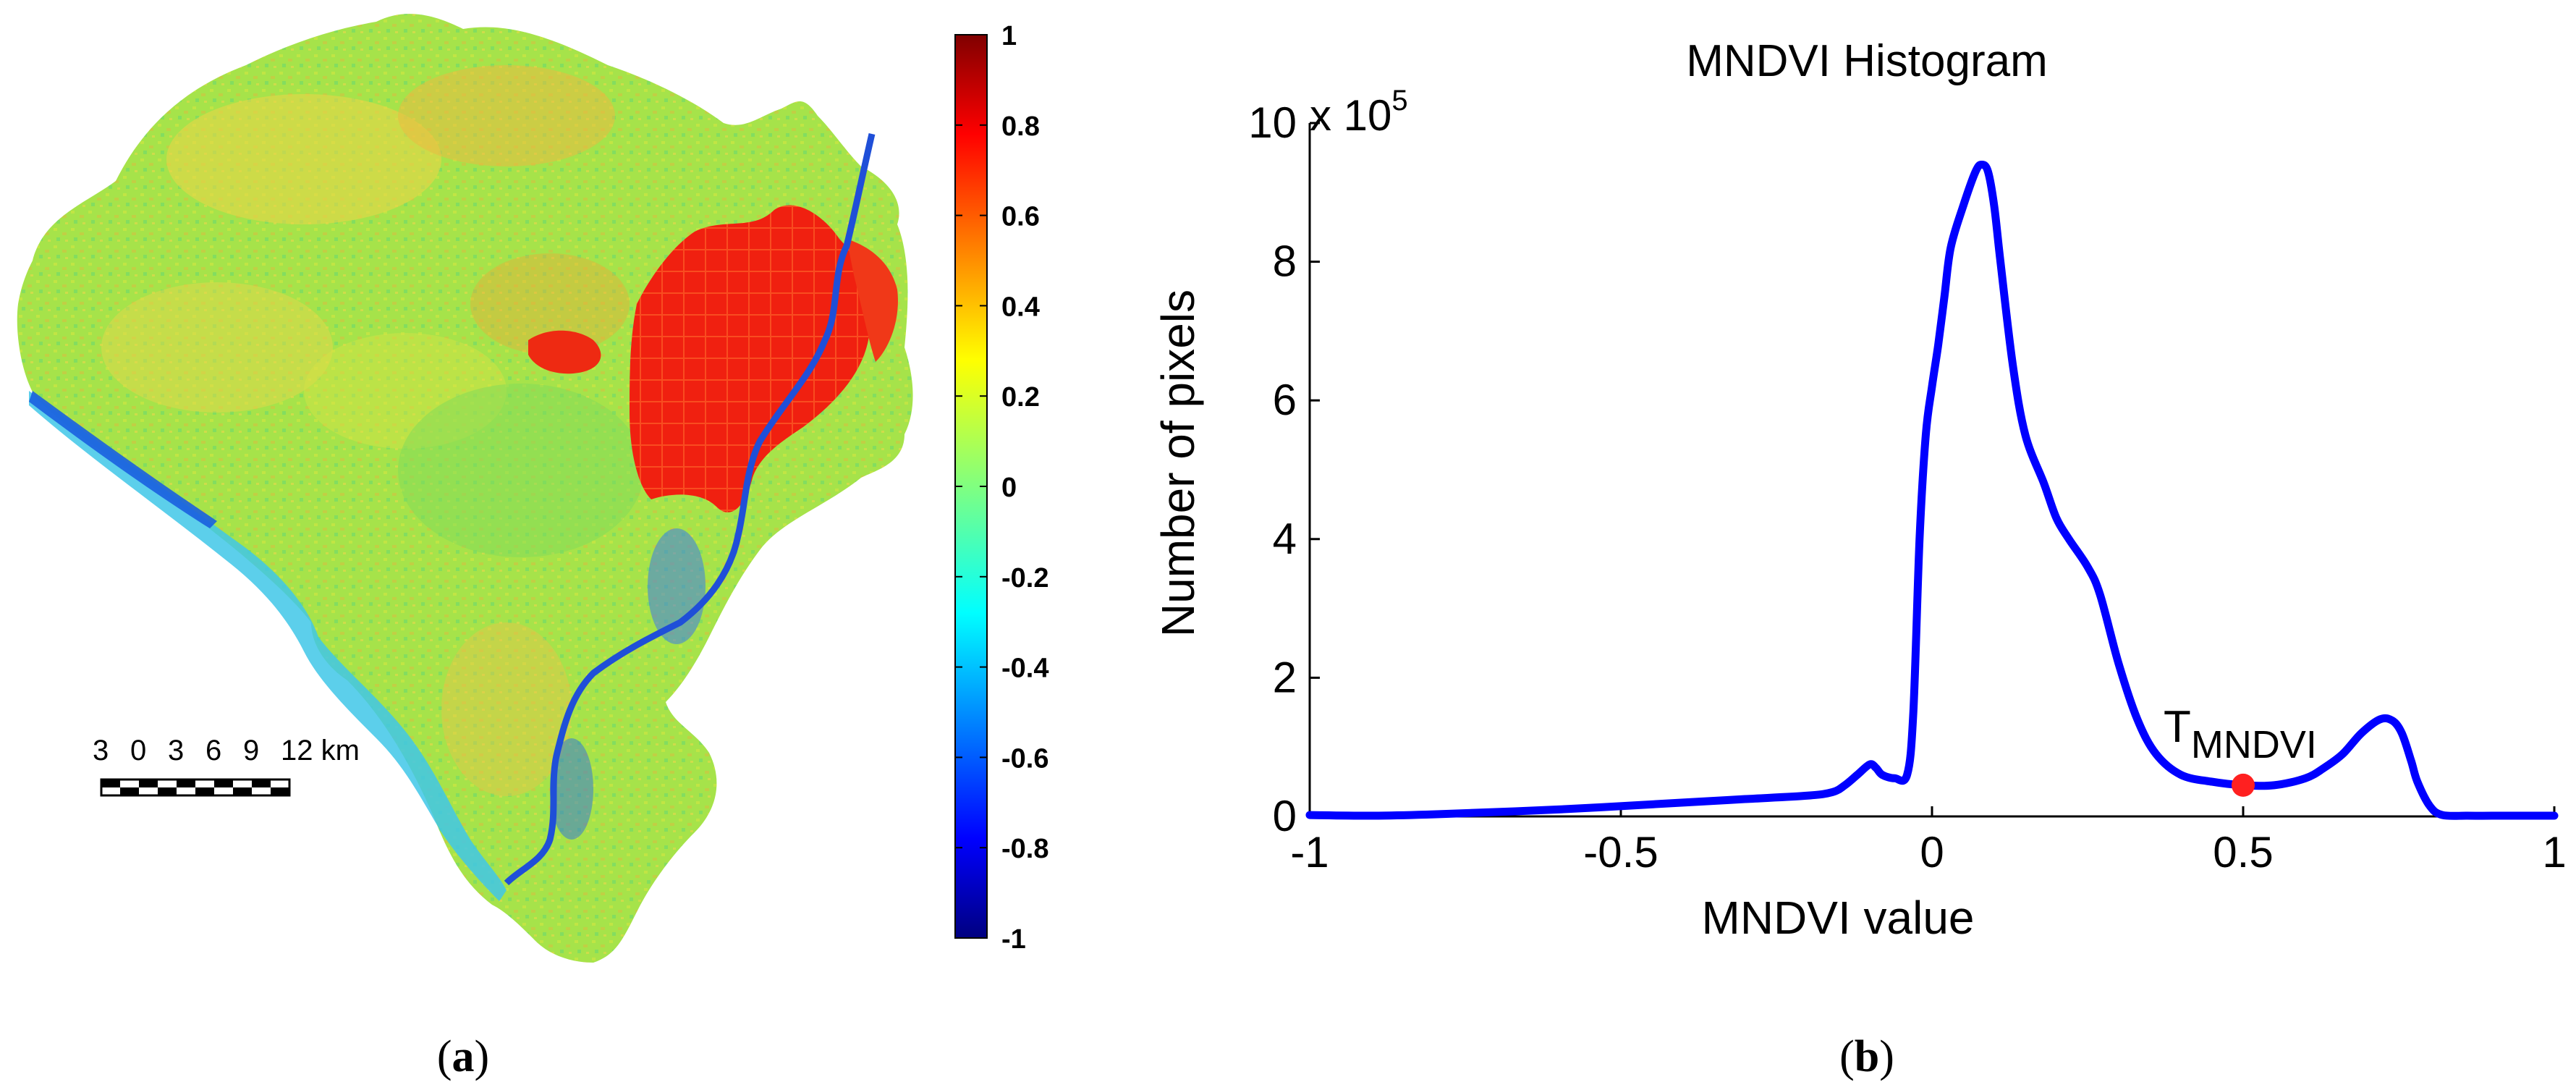 This screenshot has height=1090, width=2576. What do you see at coordinates (2243, 852) in the screenshot?
I see `x-tick-label: 0.5` at bounding box center [2243, 852].